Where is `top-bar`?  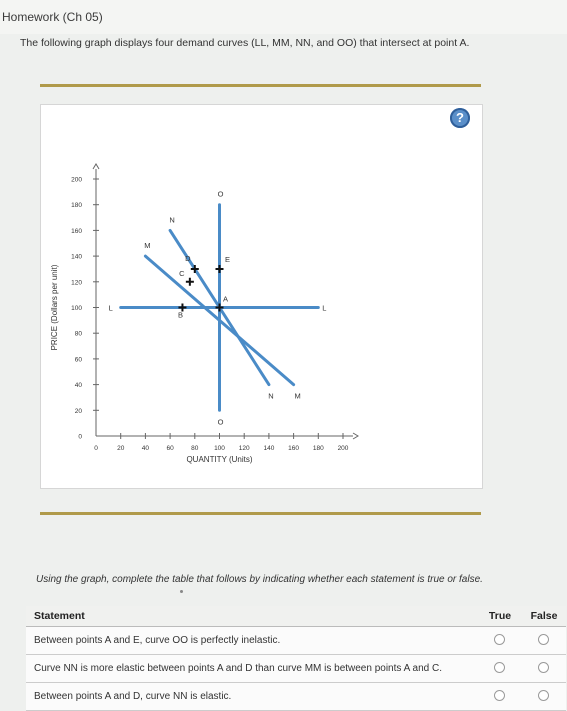
top-bar is located at coordinates (283, 17).